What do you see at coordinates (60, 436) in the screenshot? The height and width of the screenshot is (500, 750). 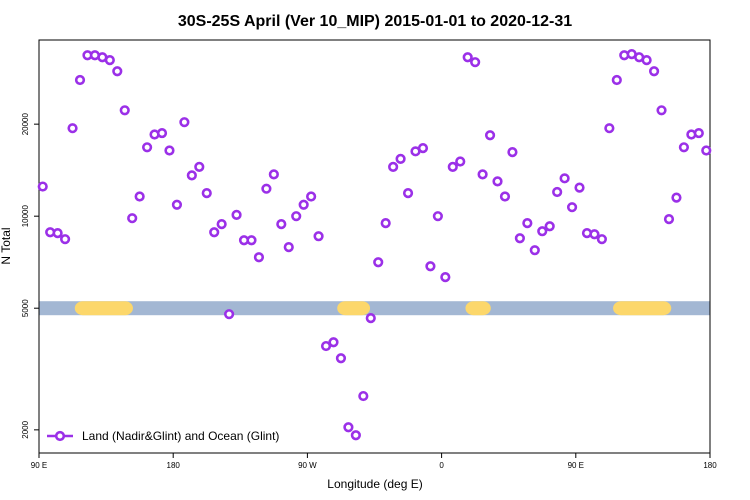 I see `legend-marker` at bounding box center [60, 436].